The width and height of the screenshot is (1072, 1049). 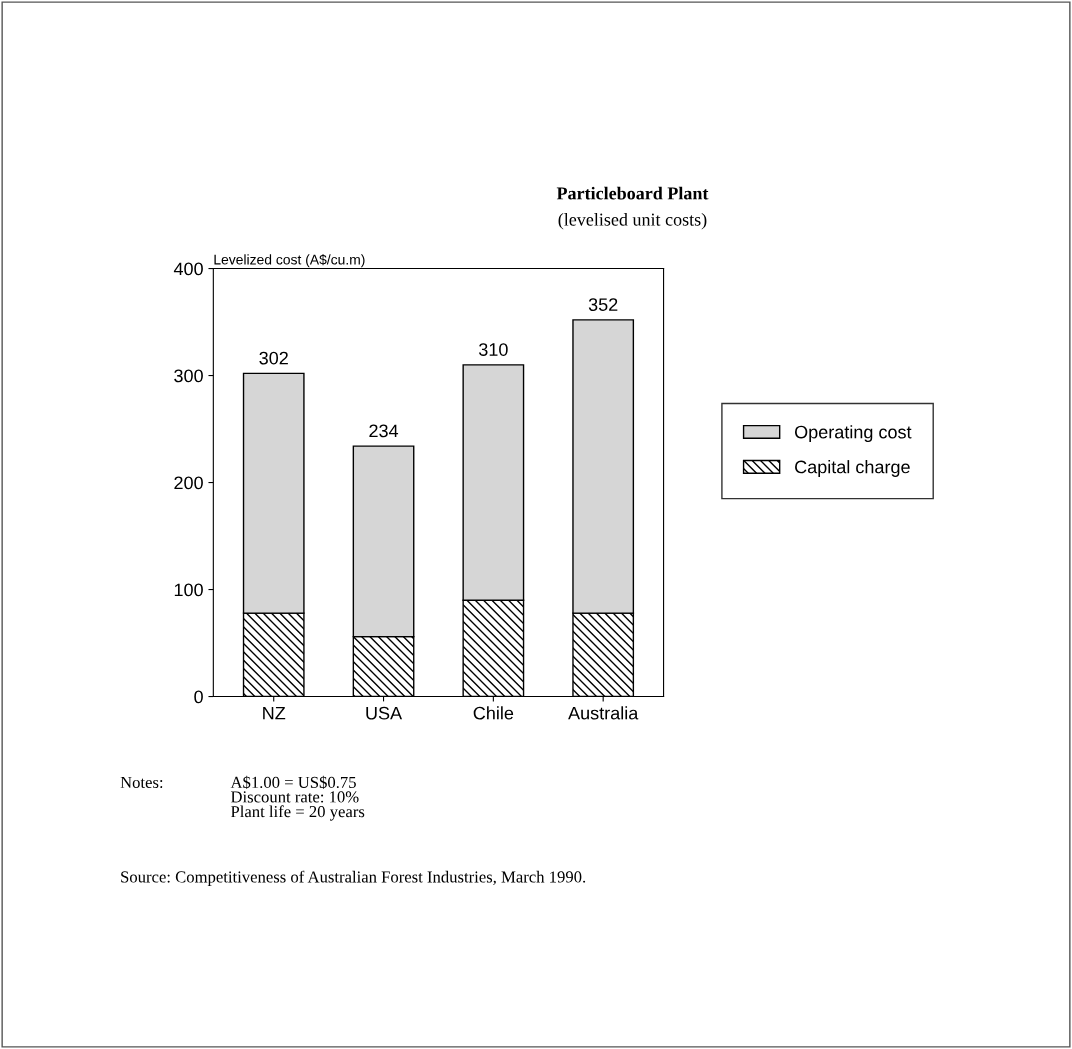 What do you see at coordinates (632, 221) in the screenshot?
I see `chart-subtitle: (levelised unit costs)` at bounding box center [632, 221].